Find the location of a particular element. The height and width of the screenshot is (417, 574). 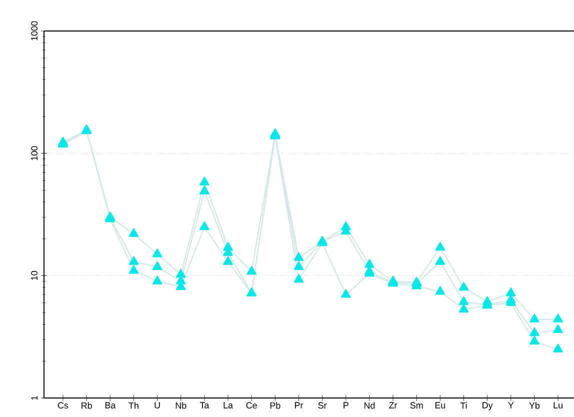

x-tick-label: Rb is located at coordinates (87, 405).